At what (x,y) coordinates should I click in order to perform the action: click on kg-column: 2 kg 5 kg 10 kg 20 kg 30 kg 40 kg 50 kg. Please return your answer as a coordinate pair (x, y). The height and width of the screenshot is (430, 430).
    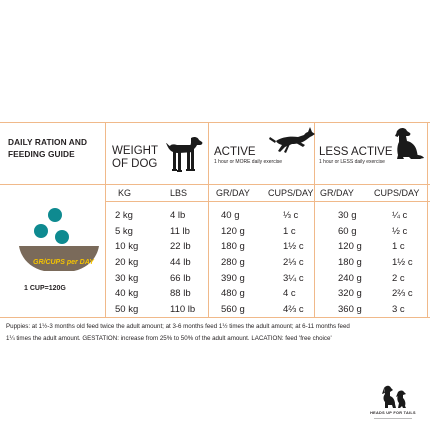
    Looking at the image, I should click on (126, 263).